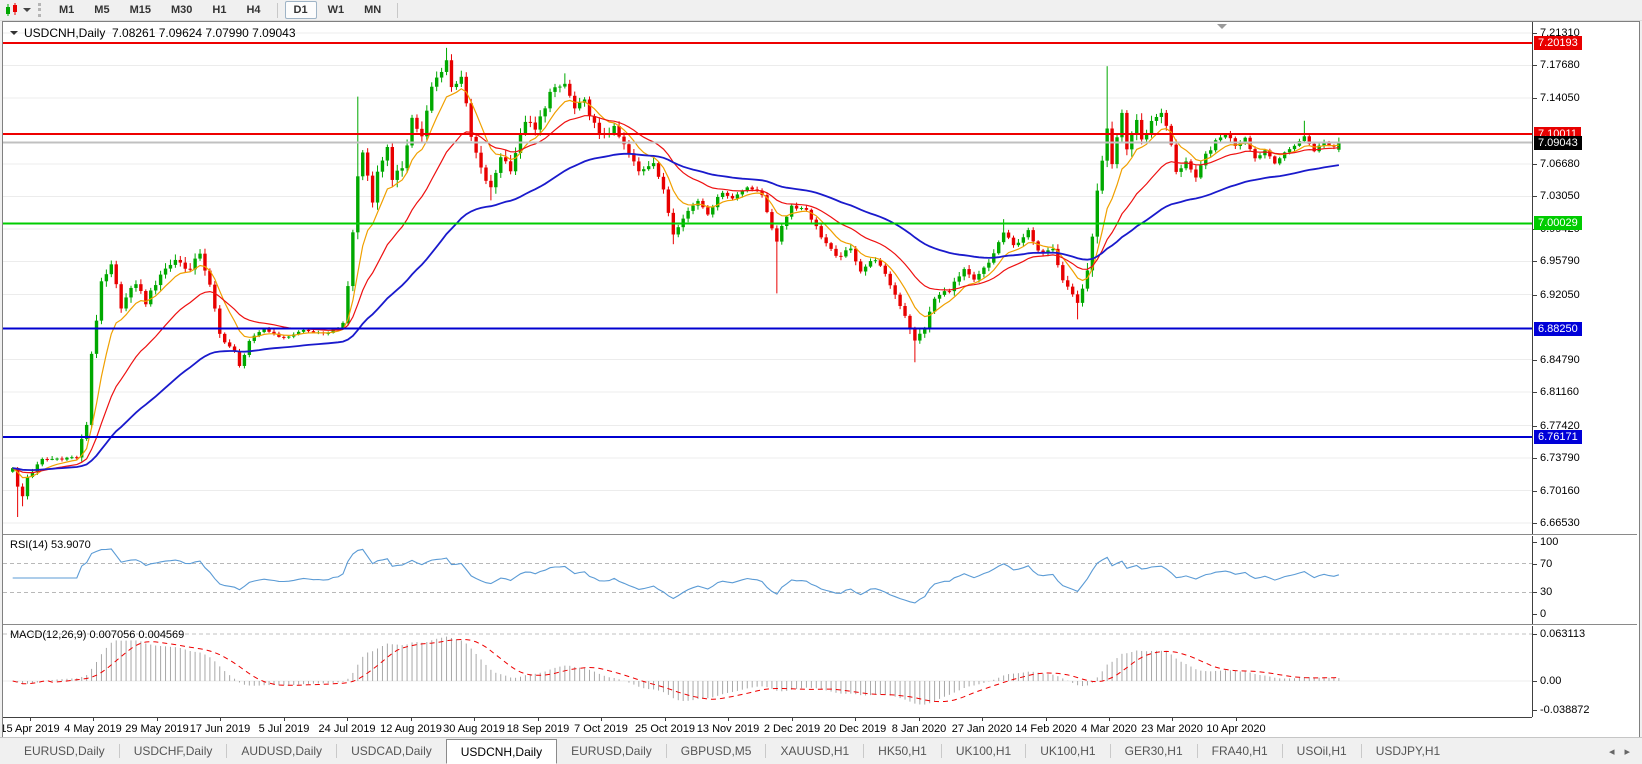 Image resolution: width=1642 pixels, height=764 pixels. What do you see at coordinates (300, 10) in the screenshot?
I see `timeframe-button-d1: D1` at bounding box center [300, 10].